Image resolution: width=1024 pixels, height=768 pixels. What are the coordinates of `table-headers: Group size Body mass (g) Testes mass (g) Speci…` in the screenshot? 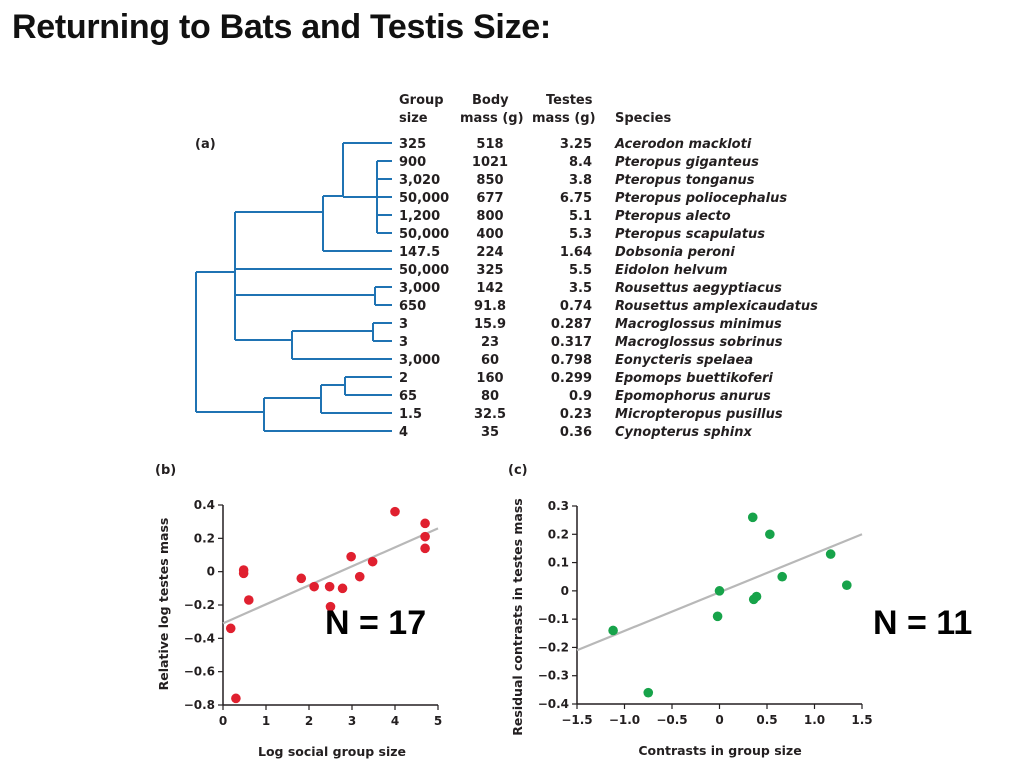 It's located at (535, 109).